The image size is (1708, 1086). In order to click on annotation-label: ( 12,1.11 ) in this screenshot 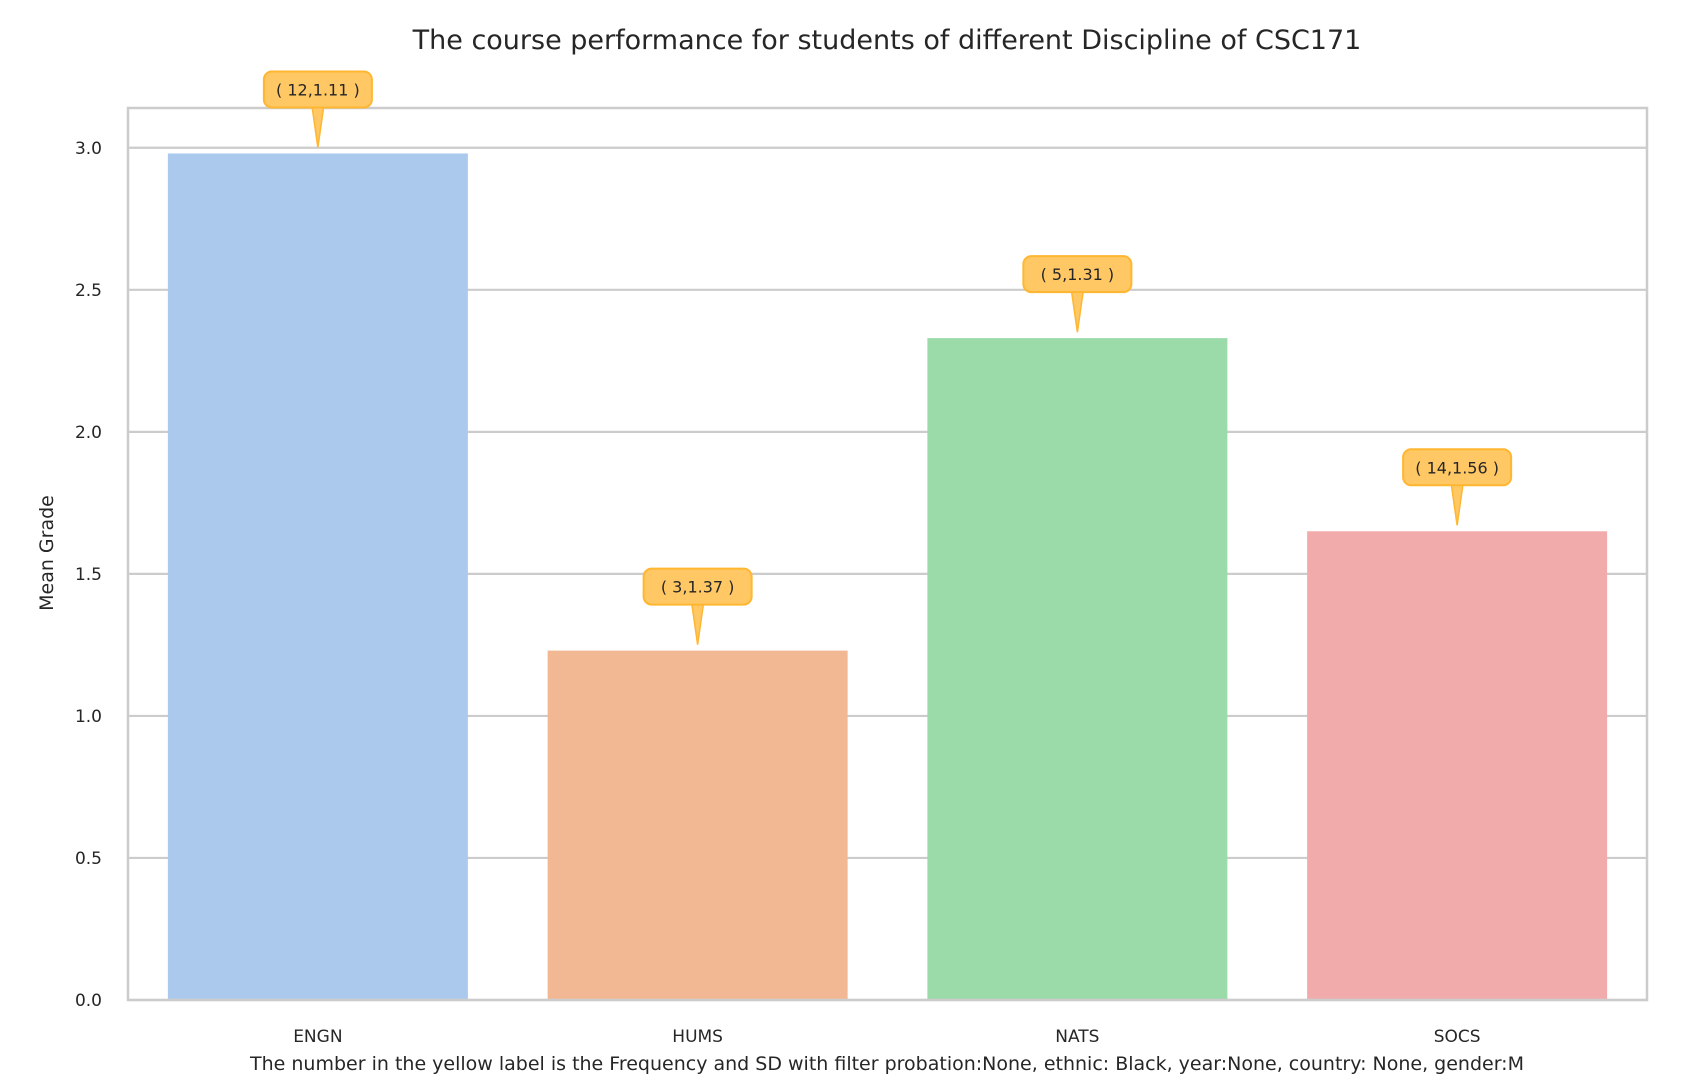, I will do `click(317, 109)`.